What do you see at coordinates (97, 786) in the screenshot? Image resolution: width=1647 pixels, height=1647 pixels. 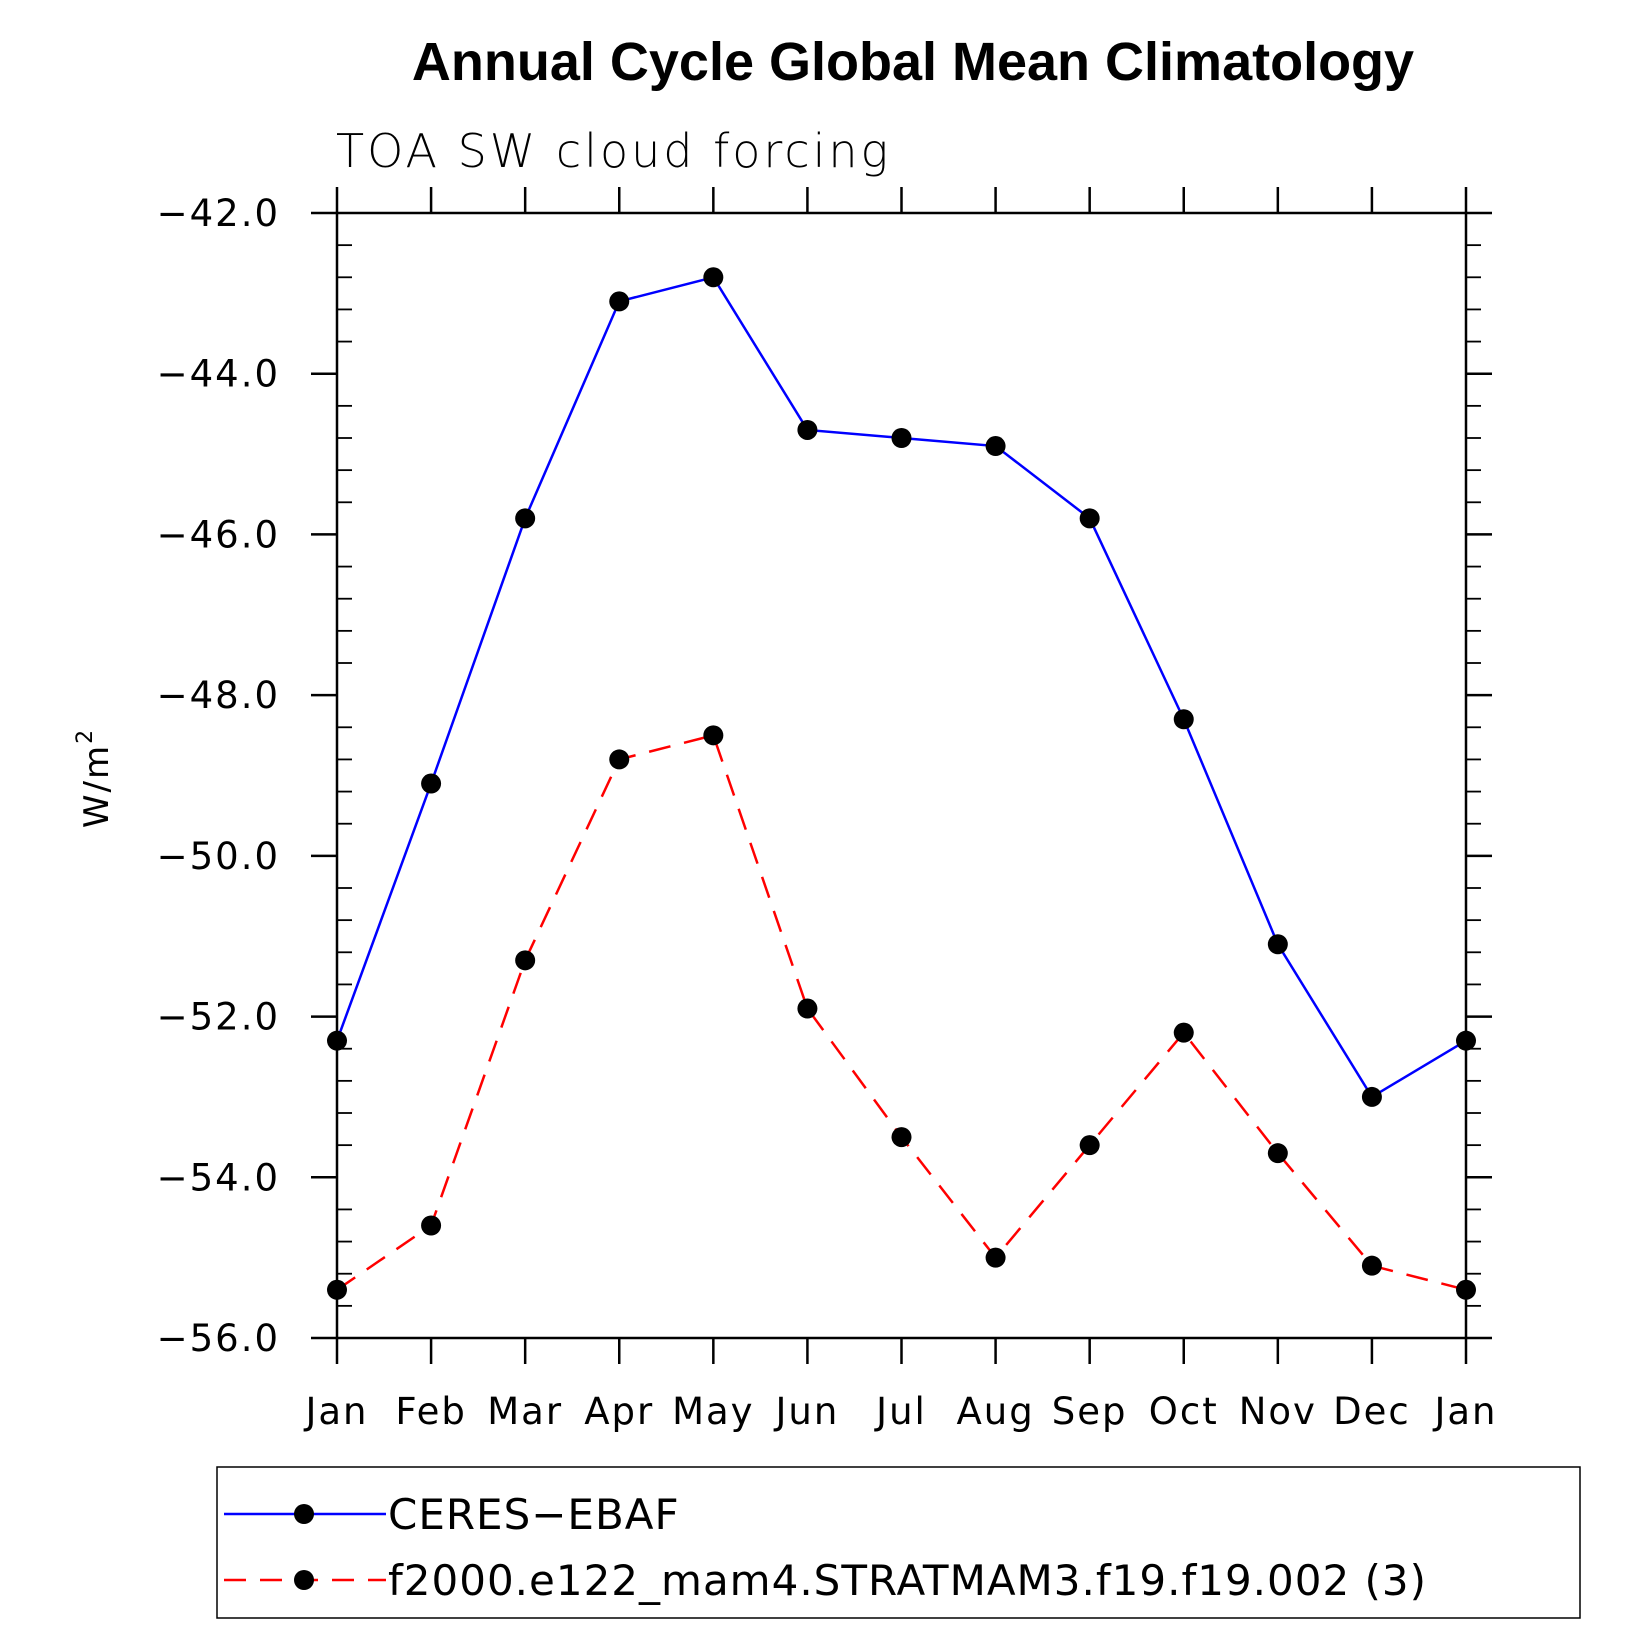 I see `y-axis-label-text: W/m` at bounding box center [97, 786].